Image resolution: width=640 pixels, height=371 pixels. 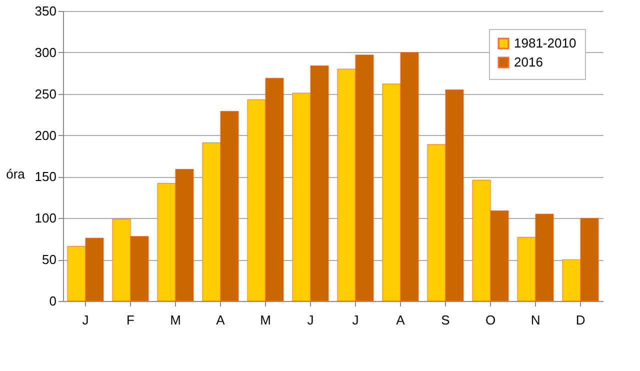 I want to click on x-tick-label: F, so click(x=130, y=320).